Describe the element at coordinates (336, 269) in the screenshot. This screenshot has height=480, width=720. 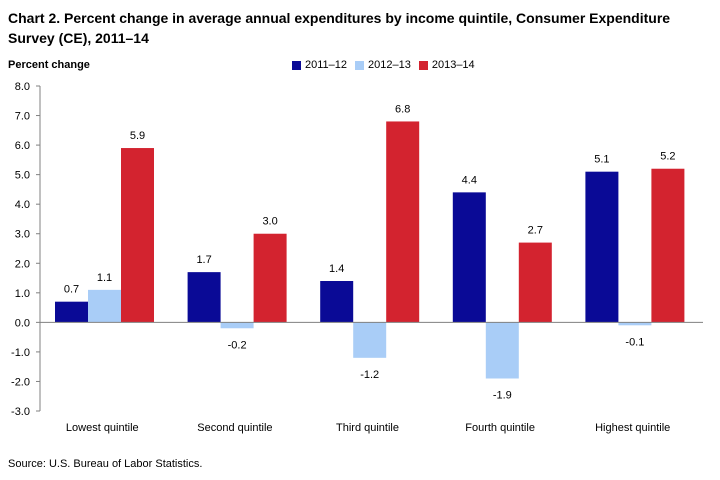
I see `data-label: 1.4` at that location.